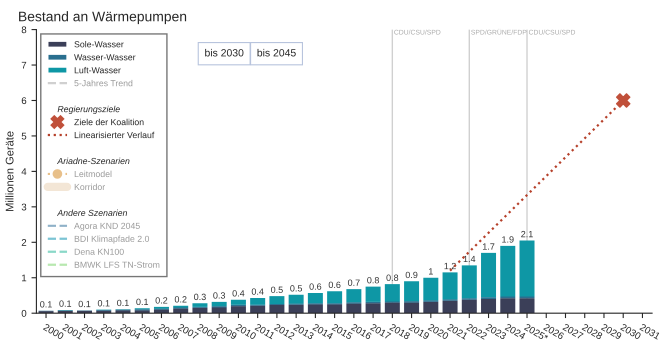 The width and height of the screenshot is (662, 348). Describe the element at coordinates (9, 171) in the screenshot. I see `y-axis-title: Millionen Geräte` at that location.